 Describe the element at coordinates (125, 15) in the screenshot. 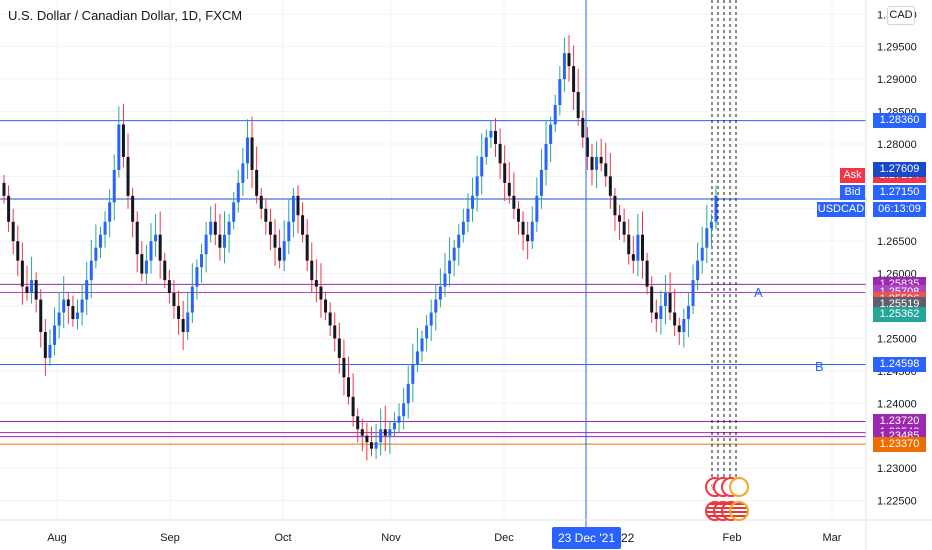

I see `symbol-title: U.S. Dollar / Canadian Dollar, 1D, FXCM` at that location.